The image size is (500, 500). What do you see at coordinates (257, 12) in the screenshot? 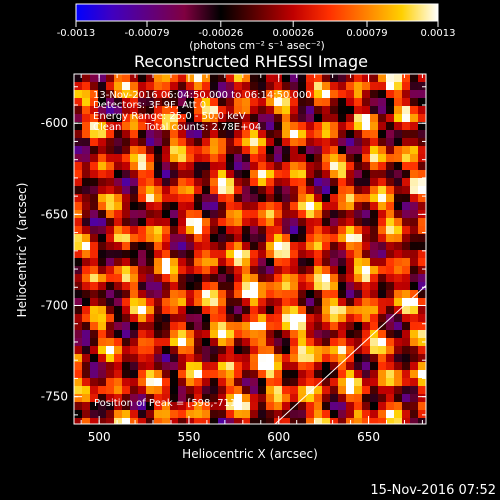
I see `colorbar-gradient` at bounding box center [257, 12].